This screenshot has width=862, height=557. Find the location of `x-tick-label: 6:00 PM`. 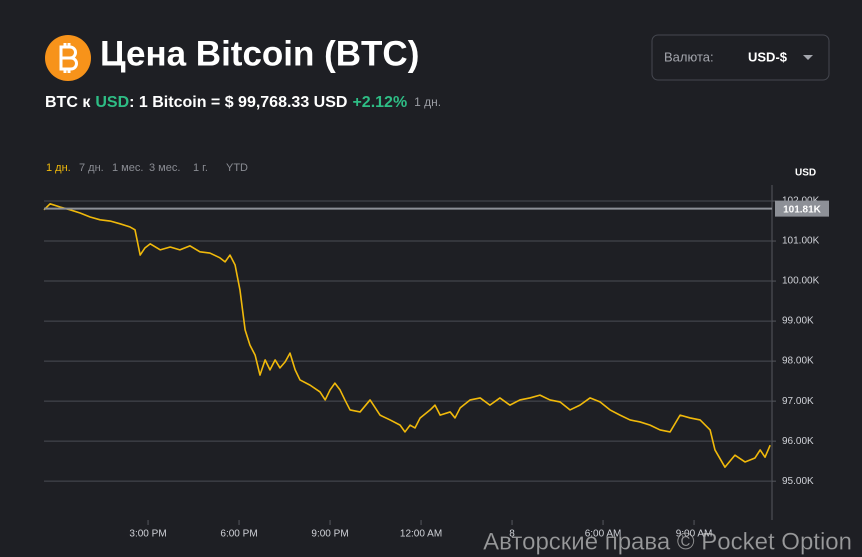

x-tick-label: 6:00 PM is located at coordinates (238, 534).